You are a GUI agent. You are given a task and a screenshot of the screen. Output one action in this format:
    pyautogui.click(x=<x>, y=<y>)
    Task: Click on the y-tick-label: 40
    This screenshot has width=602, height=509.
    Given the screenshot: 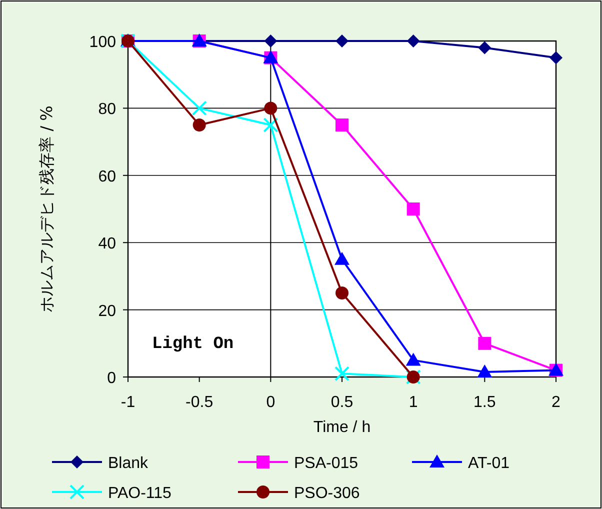 What is the action you would take?
    pyautogui.click(x=107, y=244)
    